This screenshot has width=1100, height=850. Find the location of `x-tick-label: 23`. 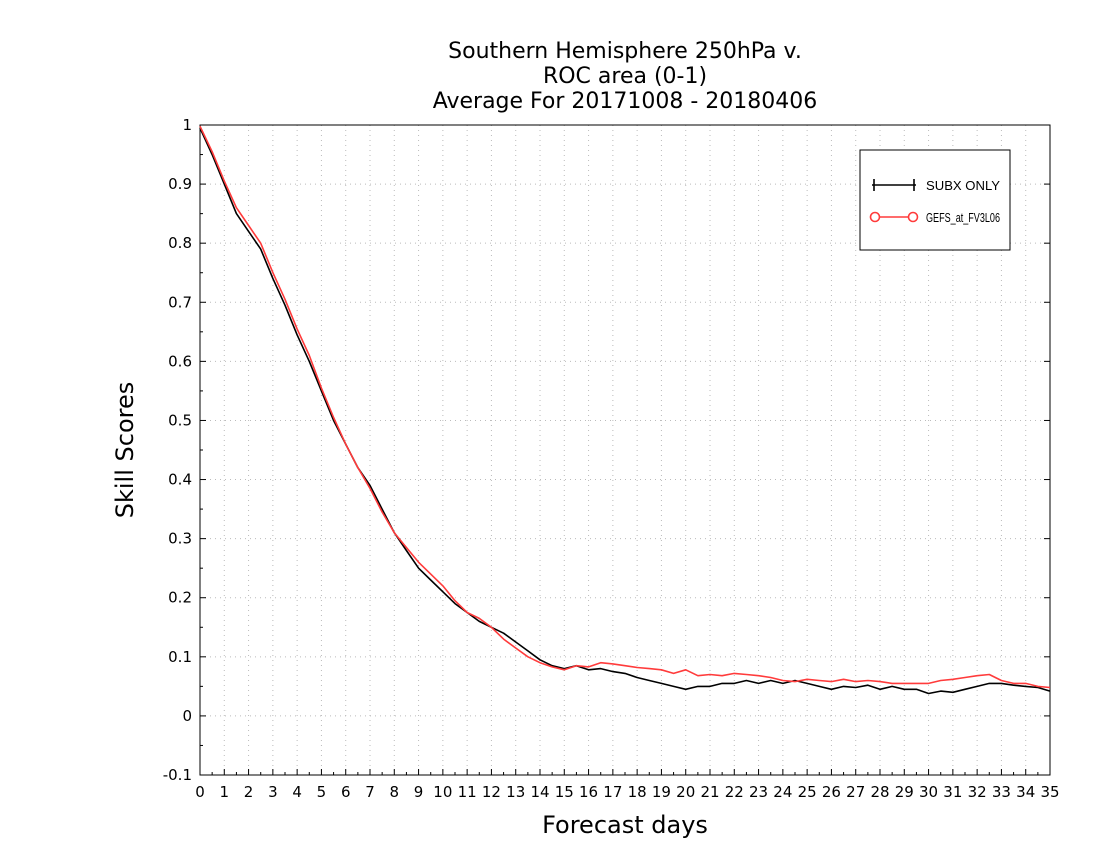

x-tick-label: 23 is located at coordinates (758, 792).